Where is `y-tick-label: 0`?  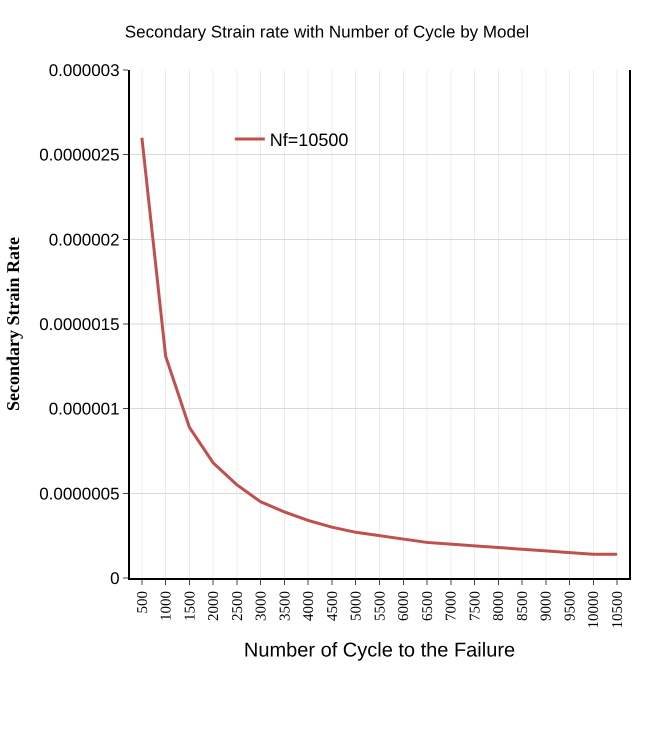
y-tick-label: 0 is located at coordinates (115, 578).